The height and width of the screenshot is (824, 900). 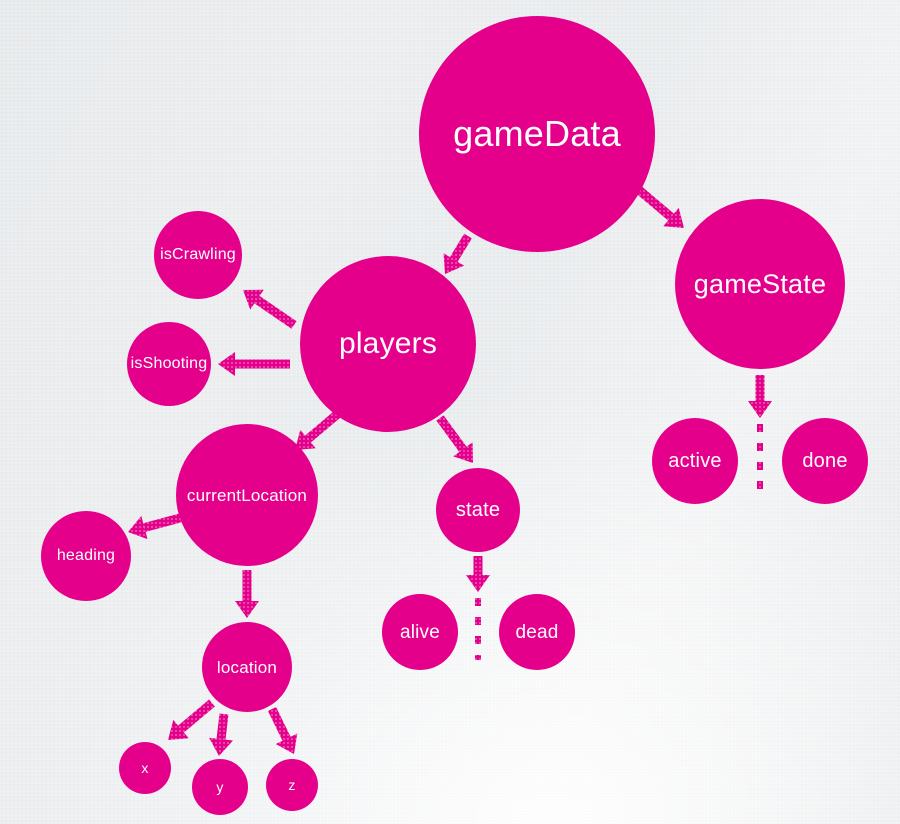 I want to click on node-label-y: y, so click(x=220, y=787).